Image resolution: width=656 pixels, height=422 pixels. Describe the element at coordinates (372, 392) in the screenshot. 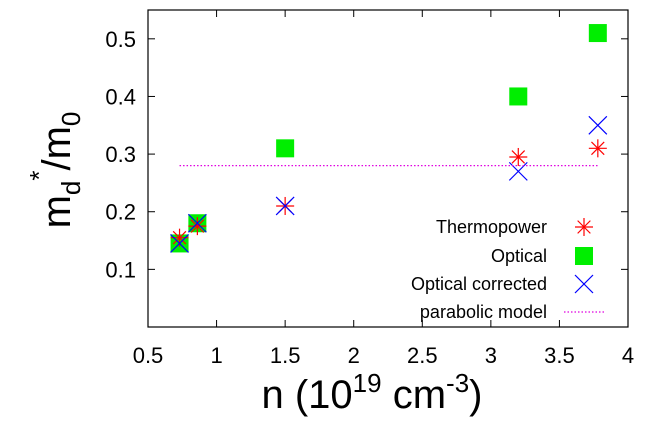

I see `x-axis-label: n (1019 cm-3)` at that location.